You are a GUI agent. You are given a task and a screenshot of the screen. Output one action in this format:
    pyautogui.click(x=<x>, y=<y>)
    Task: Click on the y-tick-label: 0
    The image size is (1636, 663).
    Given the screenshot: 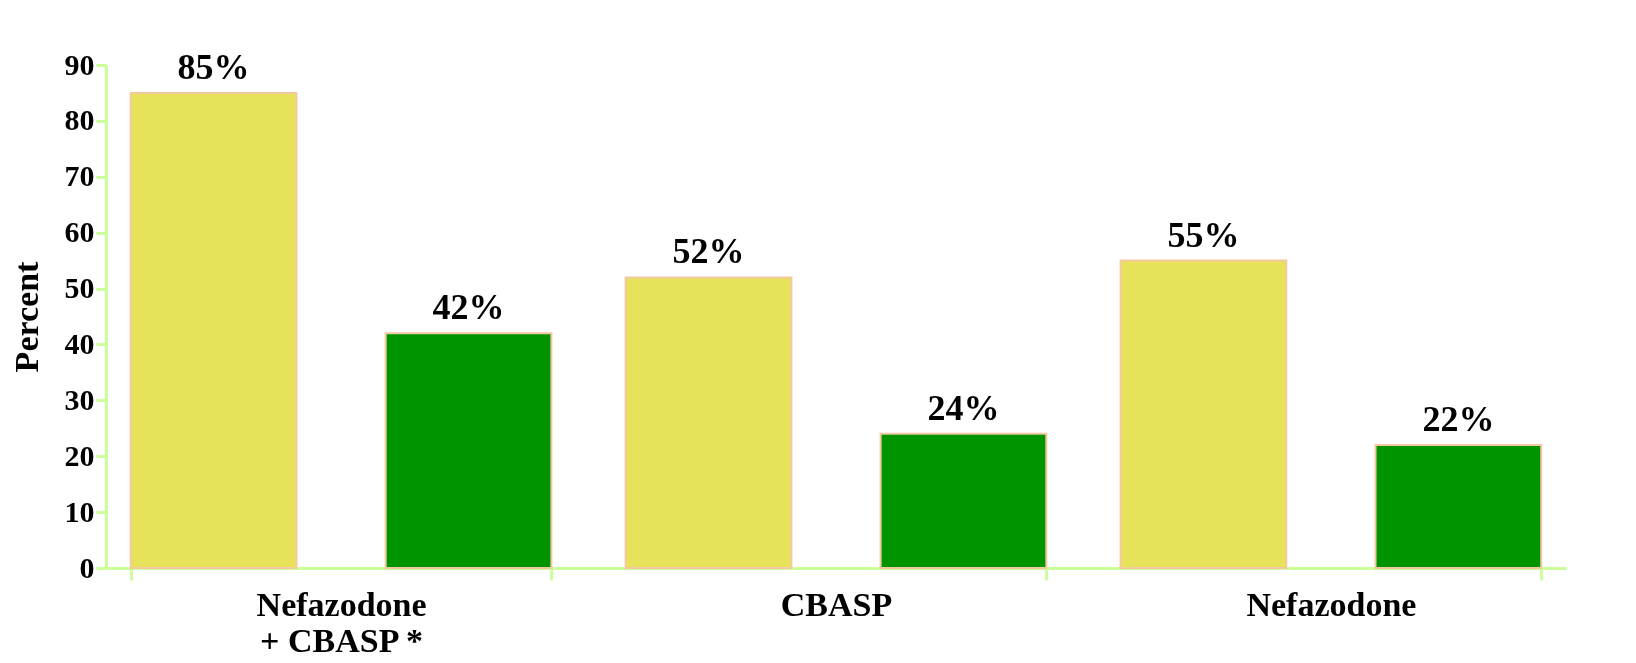 What is the action you would take?
    pyautogui.click(x=87, y=567)
    